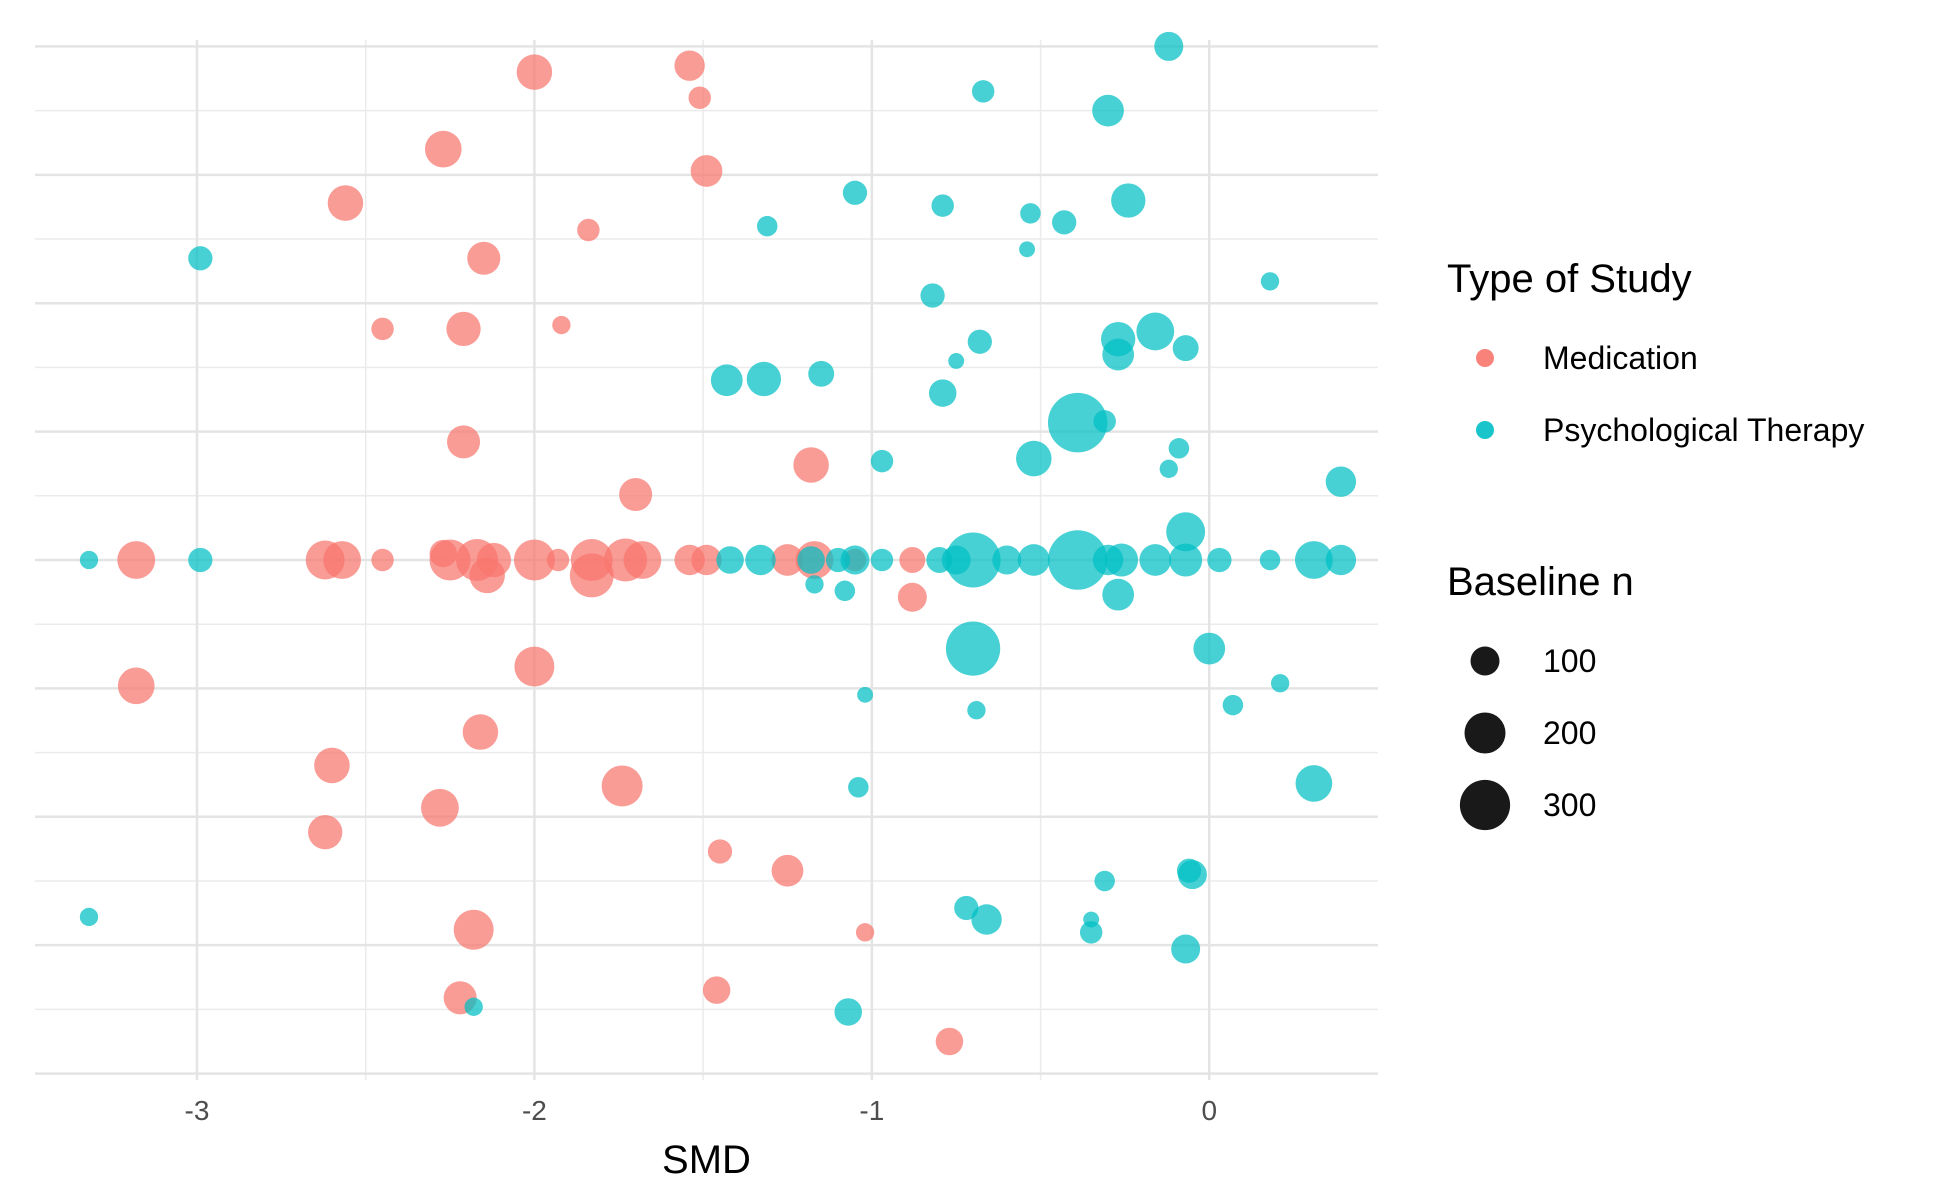  I want to click on size-legend-label: 200, so click(1569, 733).